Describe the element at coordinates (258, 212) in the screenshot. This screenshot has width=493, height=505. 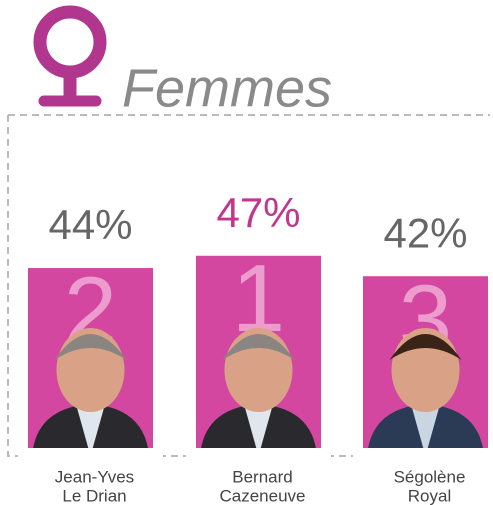
I see `value-label: 47%` at that location.